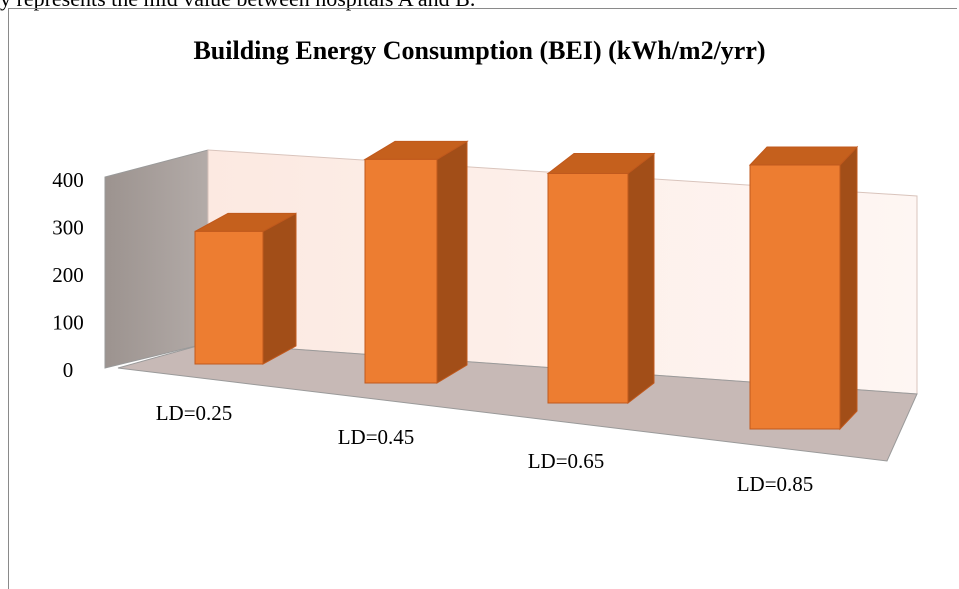 This screenshot has height=589, width=959. Describe the element at coordinates (566, 461) in the screenshot. I see `category-label: LD=0.65` at that location.